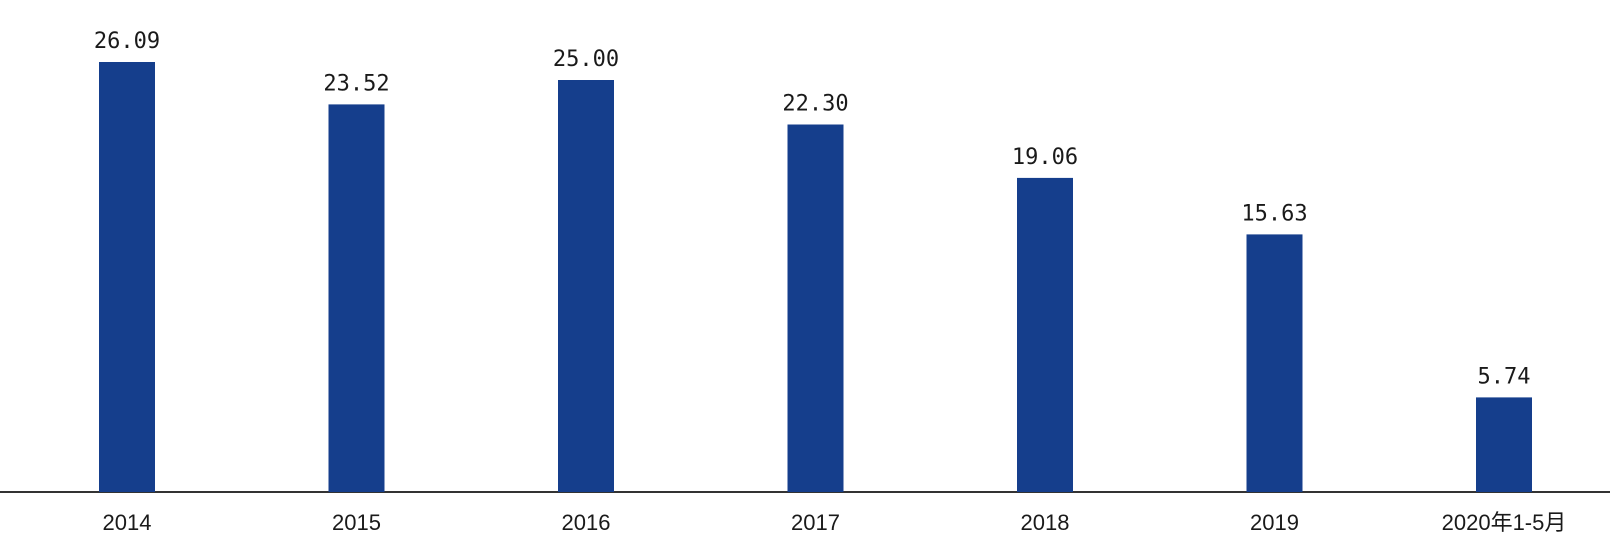 This screenshot has width=1610, height=538. I want to click on x-tick-labels-group: 2014 2015 2016 2017 2018 2019 2020年1-5月, so click(835, 522).